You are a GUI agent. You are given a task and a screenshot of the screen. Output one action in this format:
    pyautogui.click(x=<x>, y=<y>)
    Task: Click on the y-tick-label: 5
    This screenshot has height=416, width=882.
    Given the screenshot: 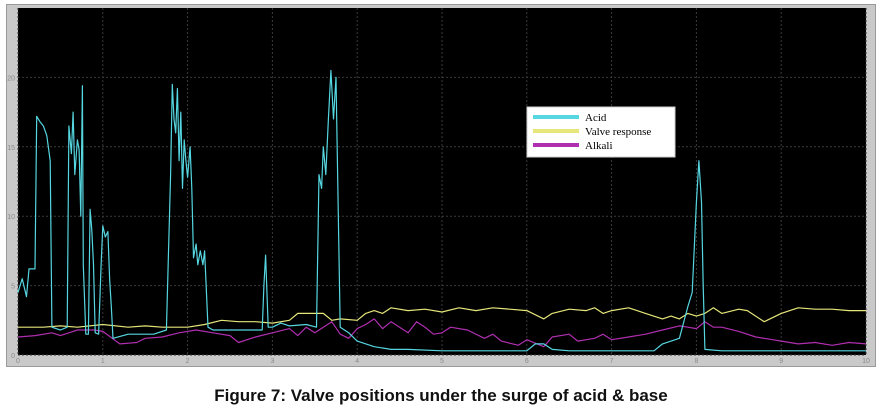 What is the action you would take?
    pyautogui.click(x=13, y=287)
    